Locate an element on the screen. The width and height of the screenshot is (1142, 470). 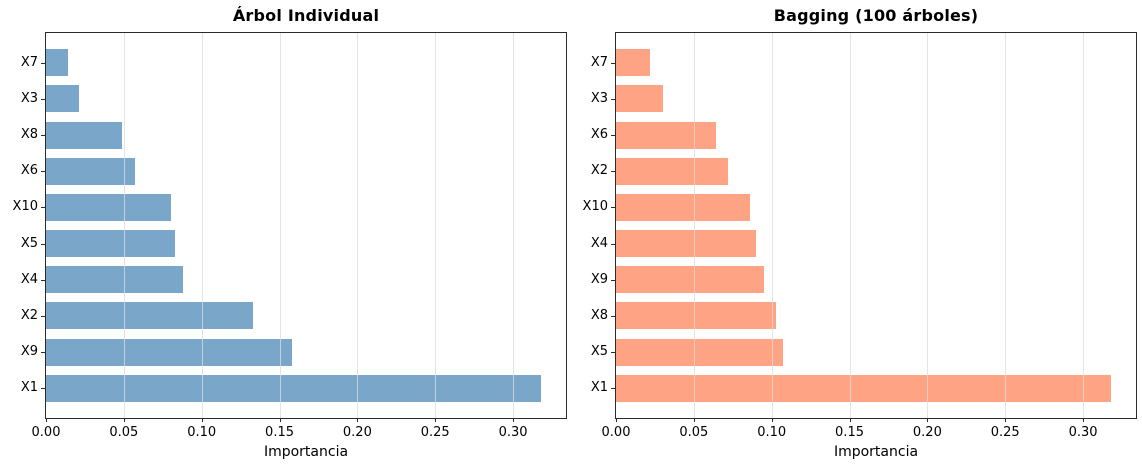
x-axis-label-left: Importancia is located at coordinates (306, 452).